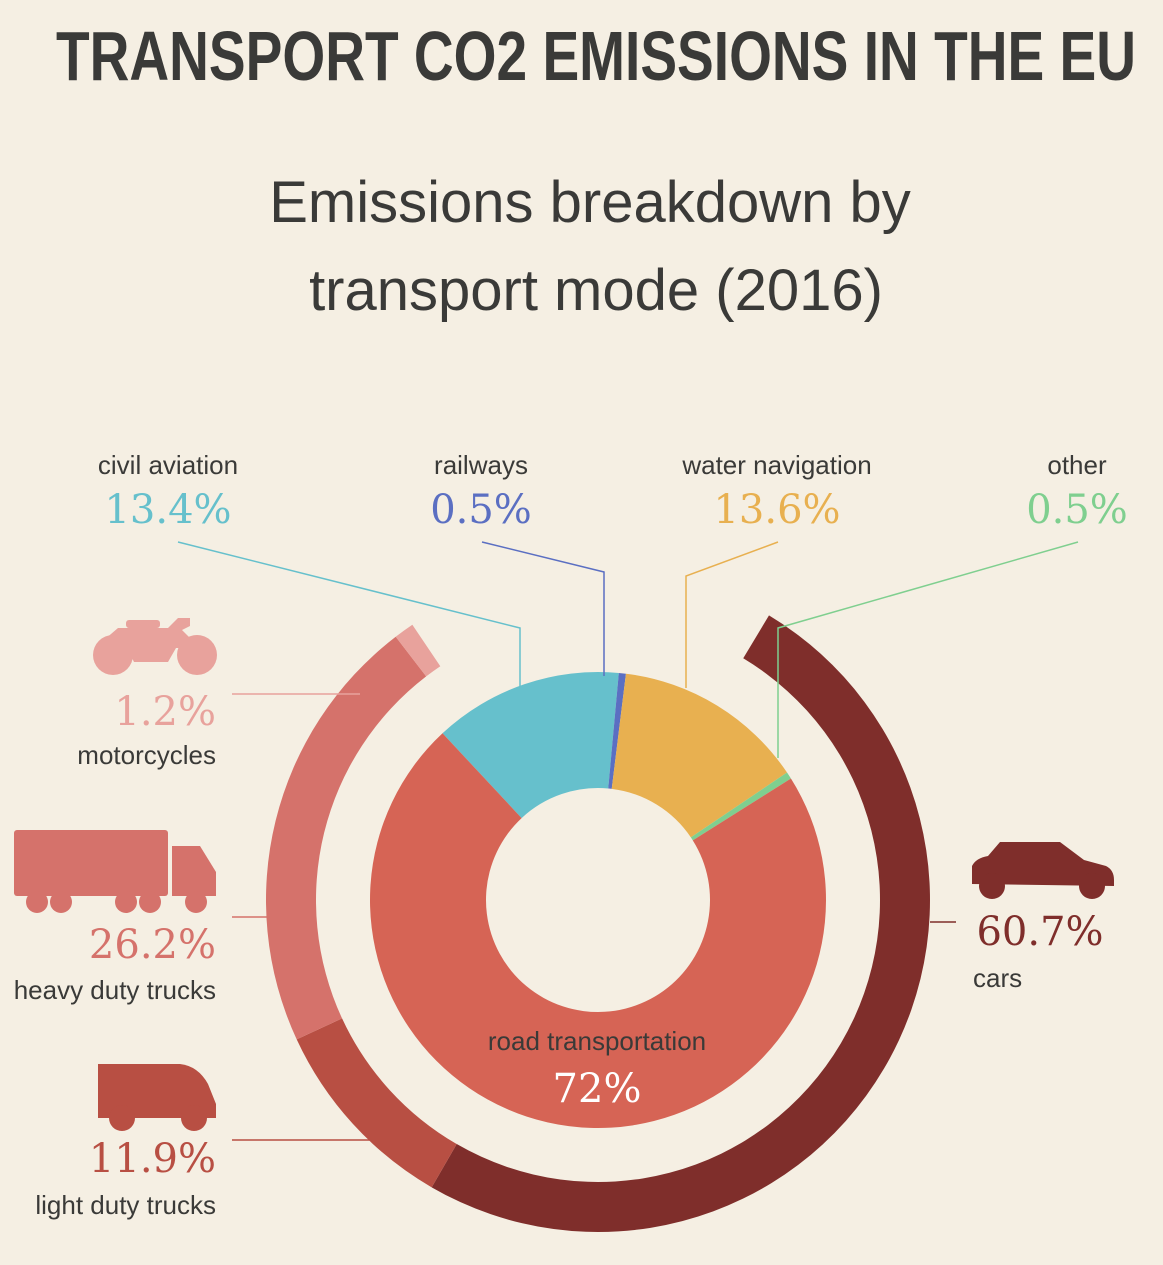  Describe the element at coordinates (928, 649) in the screenshot. I see `leader-other` at that location.